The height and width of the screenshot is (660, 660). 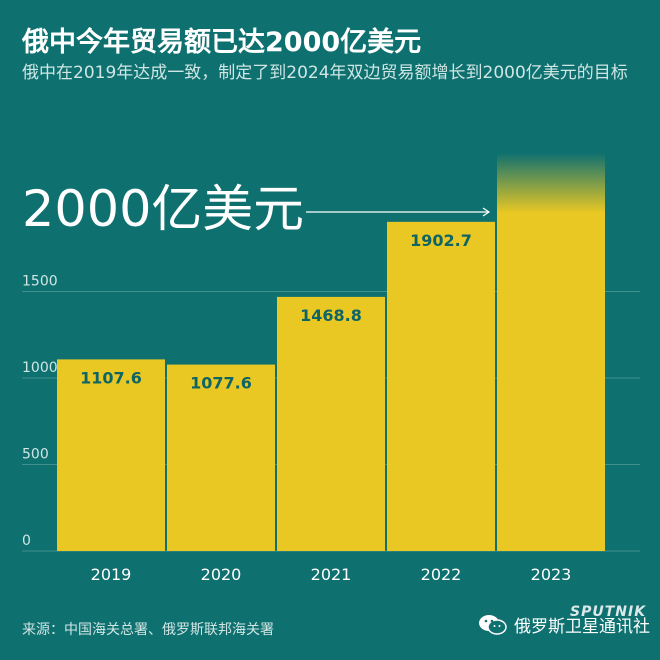 What do you see at coordinates (551, 574) in the screenshot?
I see `x-tick-label: 2023` at bounding box center [551, 574].